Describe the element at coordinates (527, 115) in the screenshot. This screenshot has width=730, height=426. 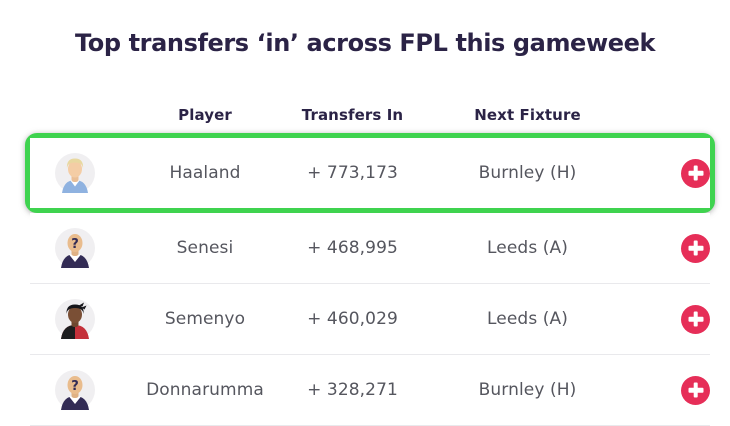
I see `column-header-next-fixture: Next Fixture` at that location.